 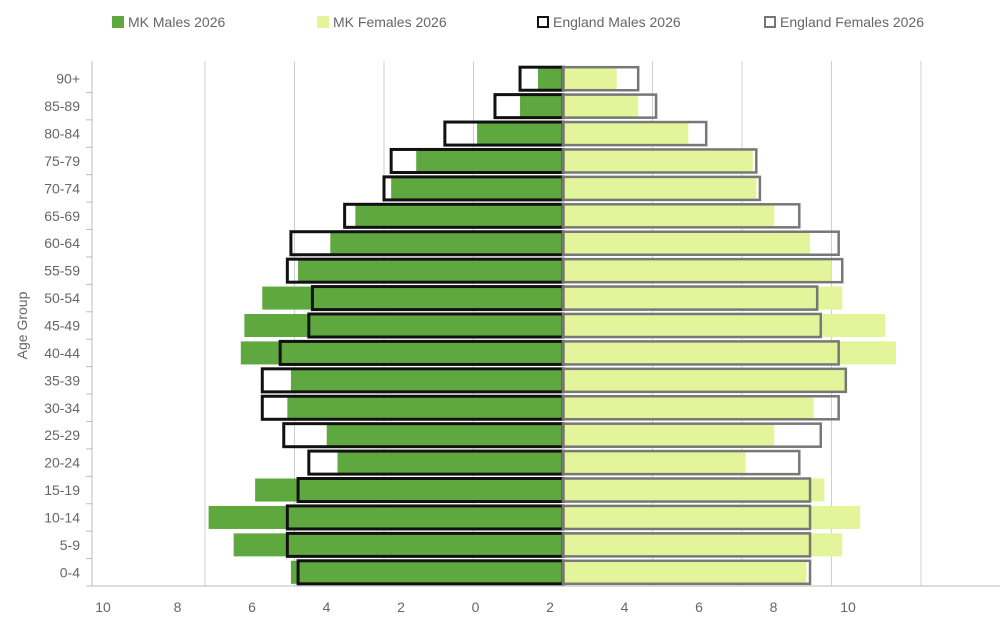 What do you see at coordinates (62, 188) in the screenshot?
I see `y-tick-label: 70-74` at bounding box center [62, 188].